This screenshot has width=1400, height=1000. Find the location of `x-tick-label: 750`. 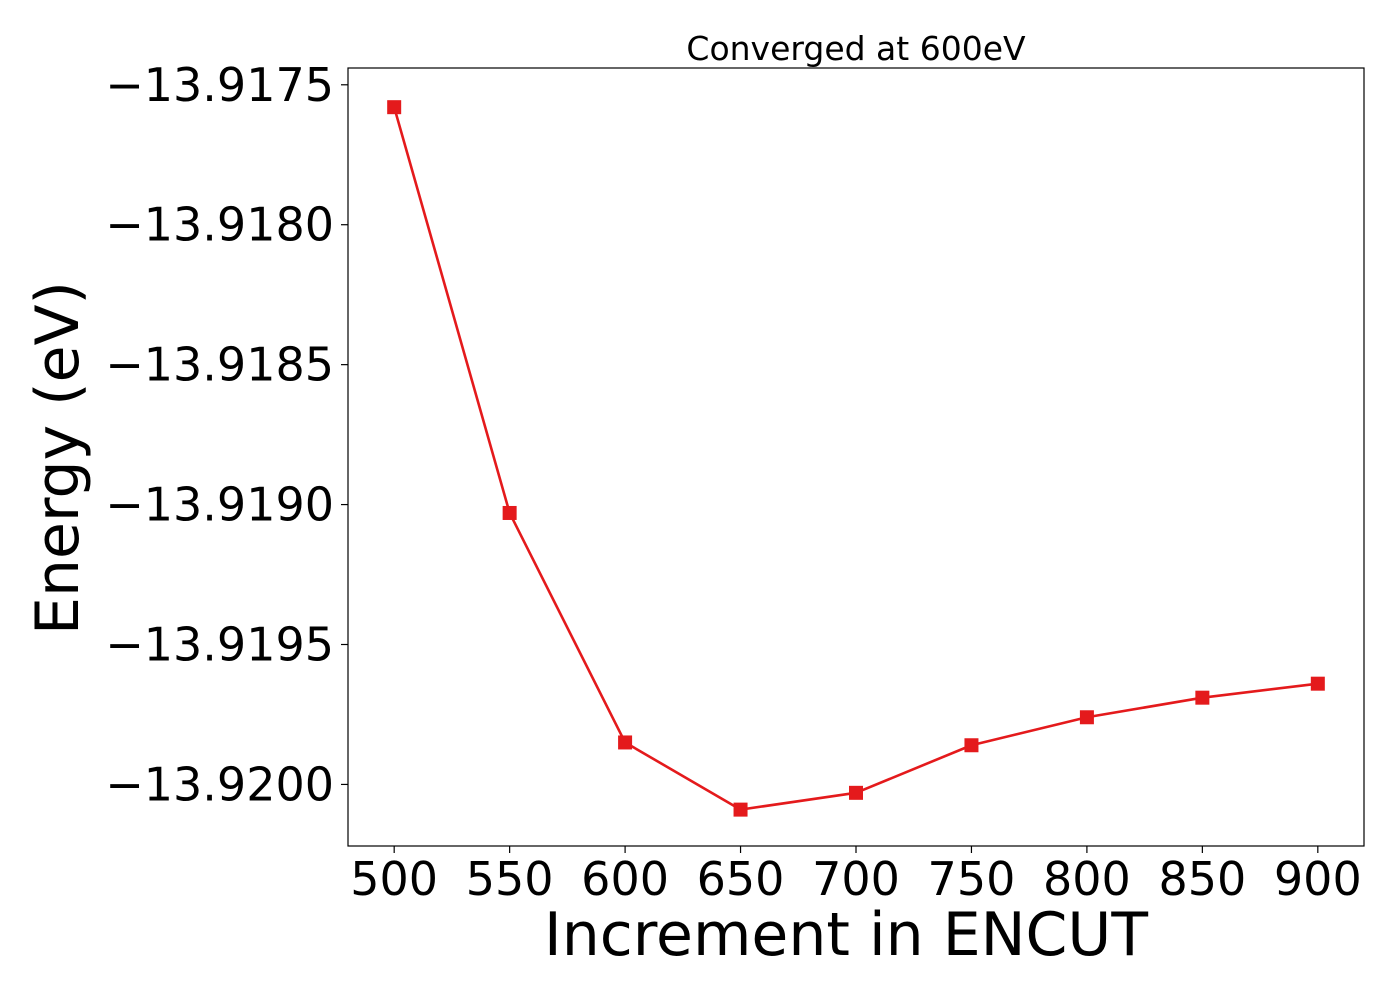

x-tick-label: 750 is located at coordinates (972, 879).